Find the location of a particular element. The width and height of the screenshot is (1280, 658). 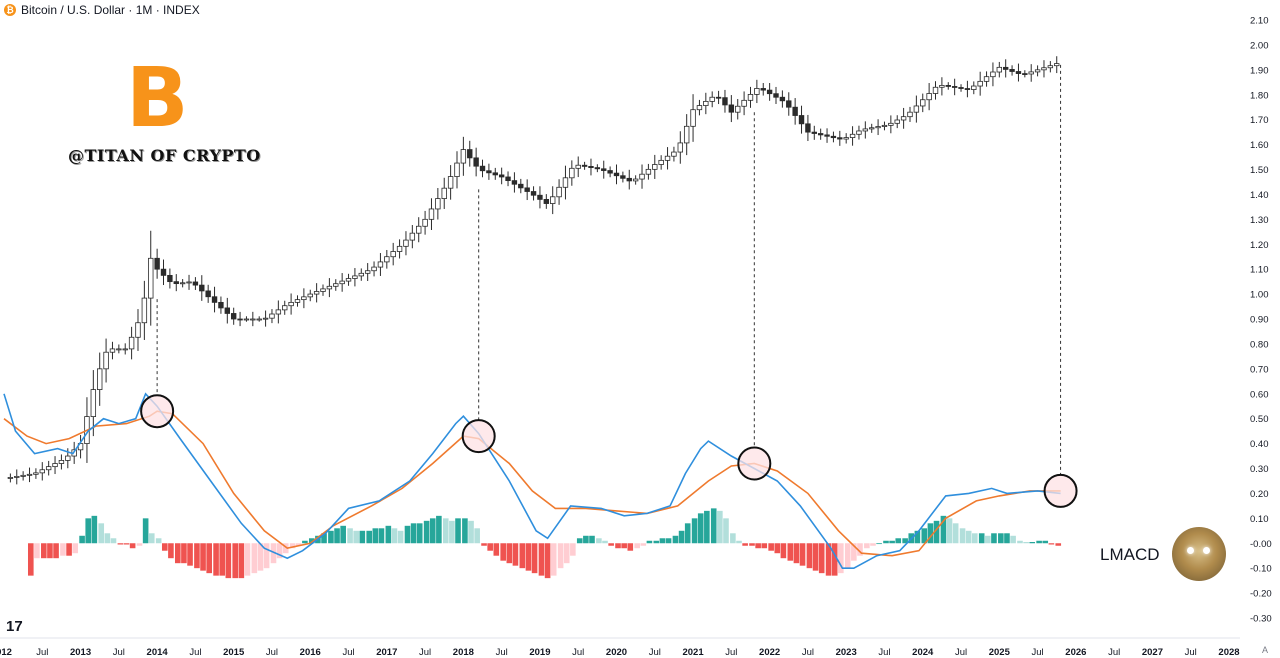

y-tick-label: -0.00 is located at coordinates (1261, 544).